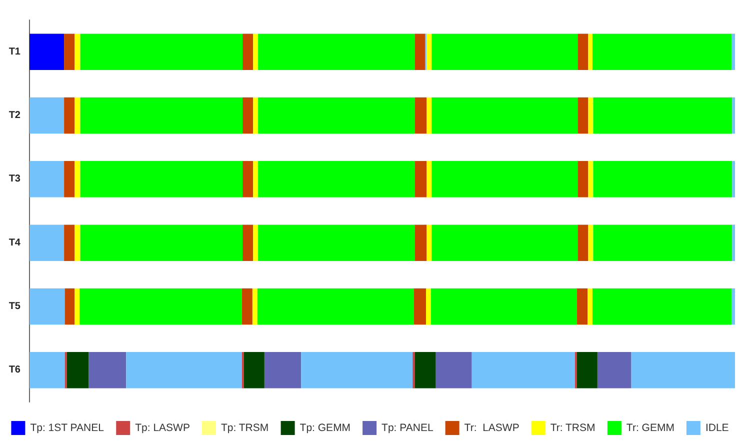  I want to click on y-tick-label: T4, so click(14, 242).